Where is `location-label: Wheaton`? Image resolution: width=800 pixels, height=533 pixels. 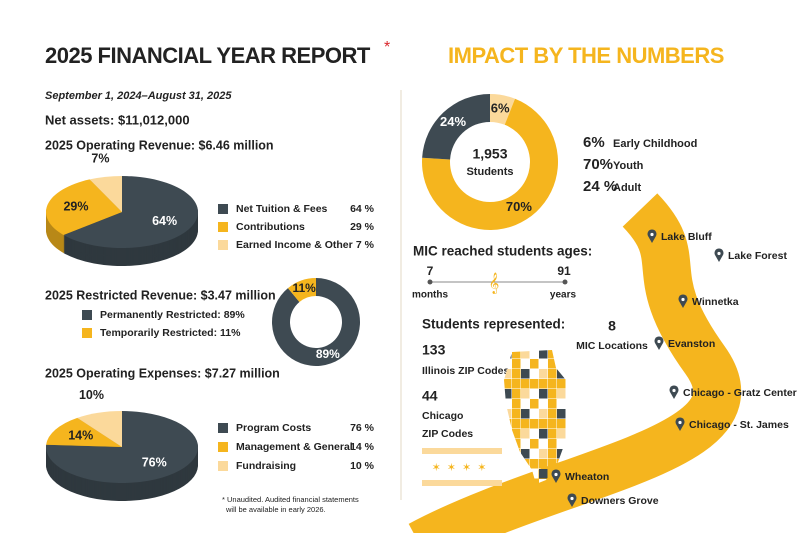 location-label: Wheaton is located at coordinates (587, 477).